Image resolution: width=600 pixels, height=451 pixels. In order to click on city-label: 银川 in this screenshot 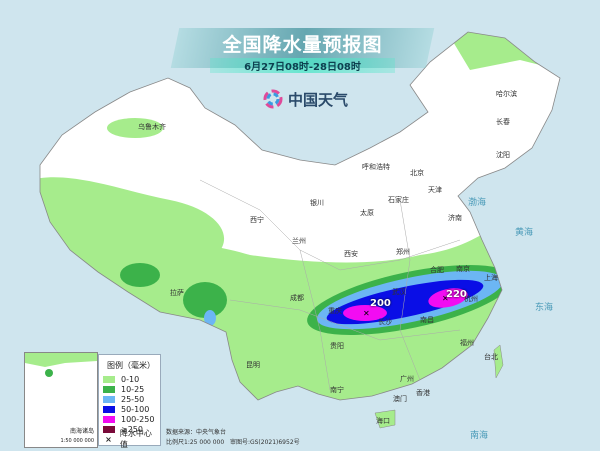, I will do `click(317, 203)`.